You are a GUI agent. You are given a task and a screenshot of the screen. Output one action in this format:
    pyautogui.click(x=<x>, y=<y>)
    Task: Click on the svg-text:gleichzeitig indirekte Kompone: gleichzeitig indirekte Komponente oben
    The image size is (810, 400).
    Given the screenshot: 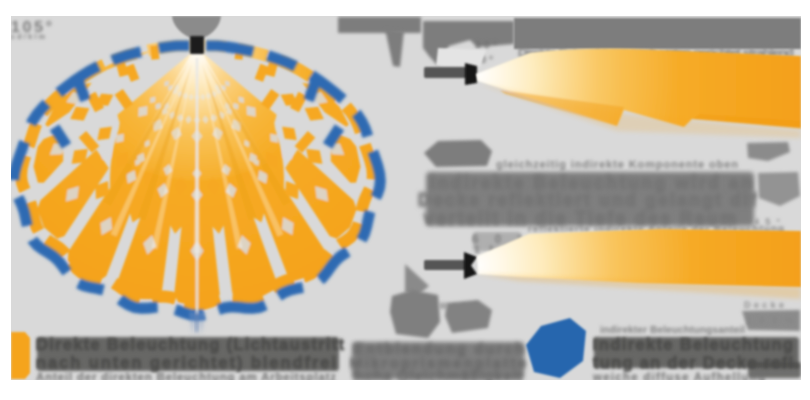 What is the action you would take?
    pyautogui.click(x=617, y=165)
    